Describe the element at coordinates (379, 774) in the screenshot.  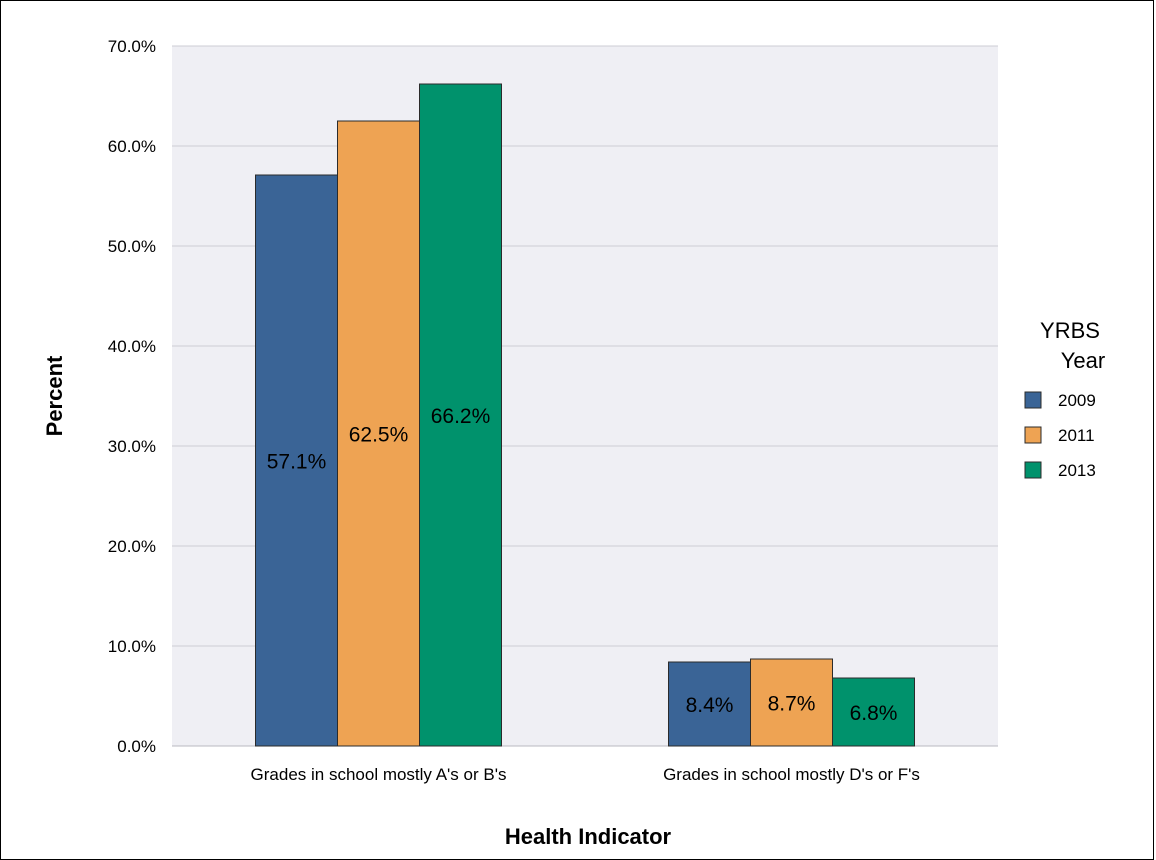
I see `x-category-label: Grades in school mostly A's or B's` at that location.